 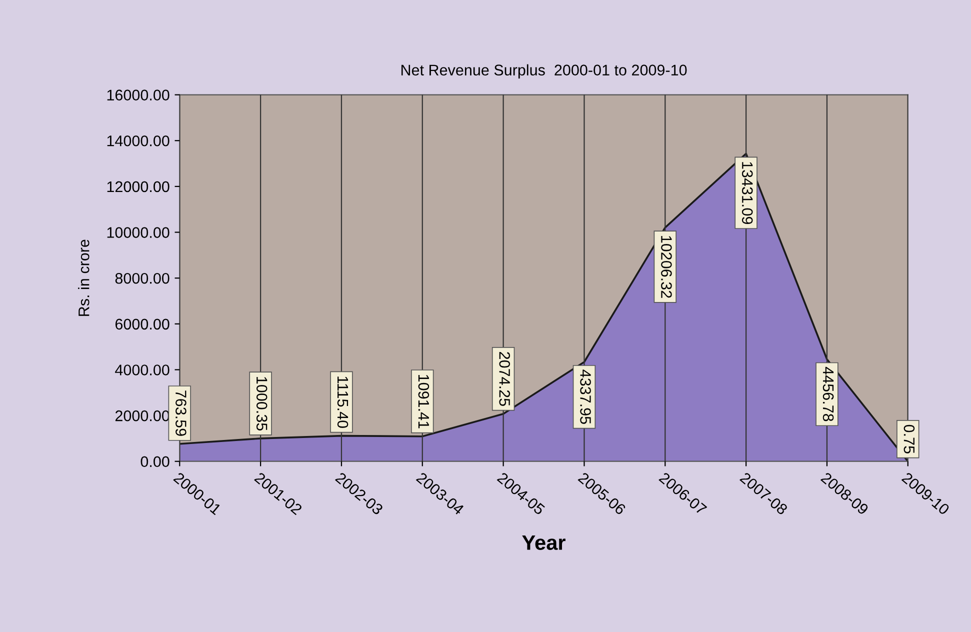 What do you see at coordinates (155, 462) in the screenshot?
I see `y-tick-label: 0.00` at bounding box center [155, 462].